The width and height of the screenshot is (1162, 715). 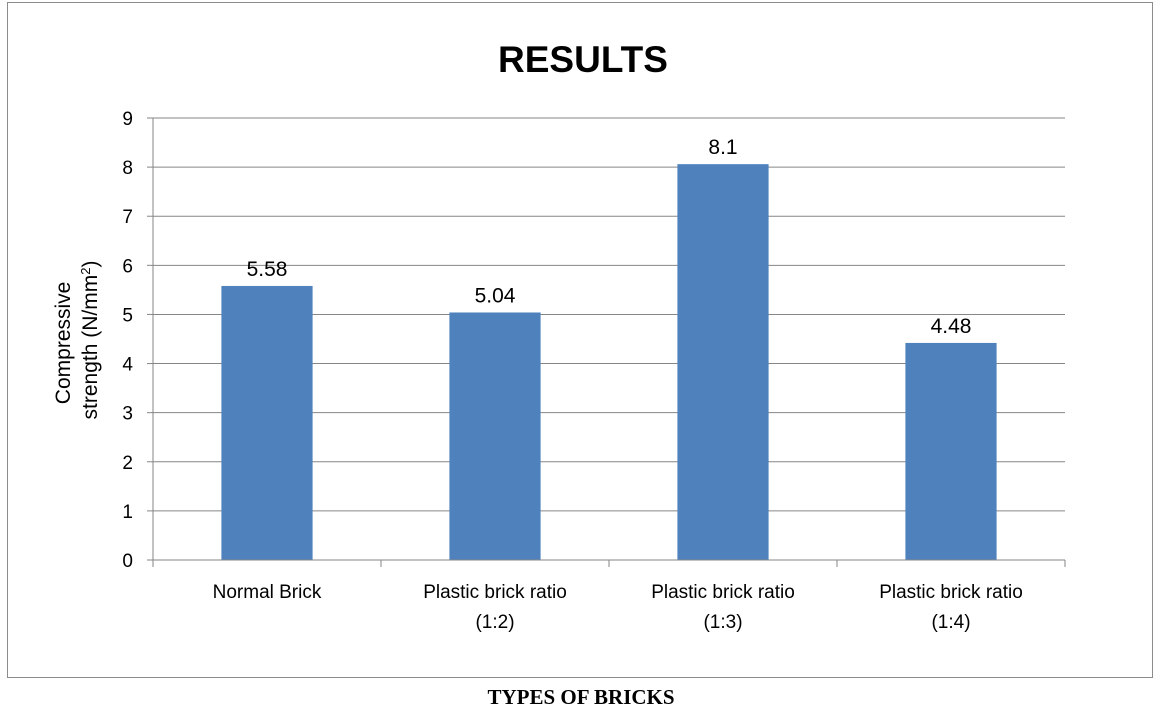 What do you see at coordinates (127, 365) in the screenshot?
I see `y-tick-label: 4` at bounding box center [127, 365].